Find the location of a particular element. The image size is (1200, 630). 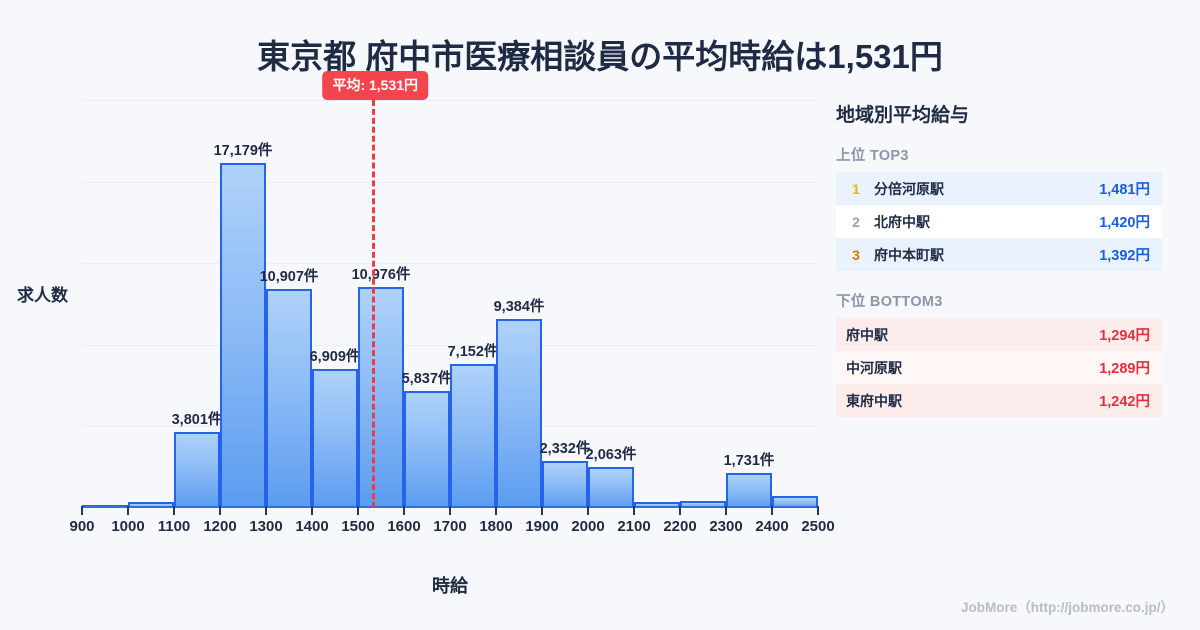

rank-row: 中河原駅 1,289円 is located at coordinates (999, 367).